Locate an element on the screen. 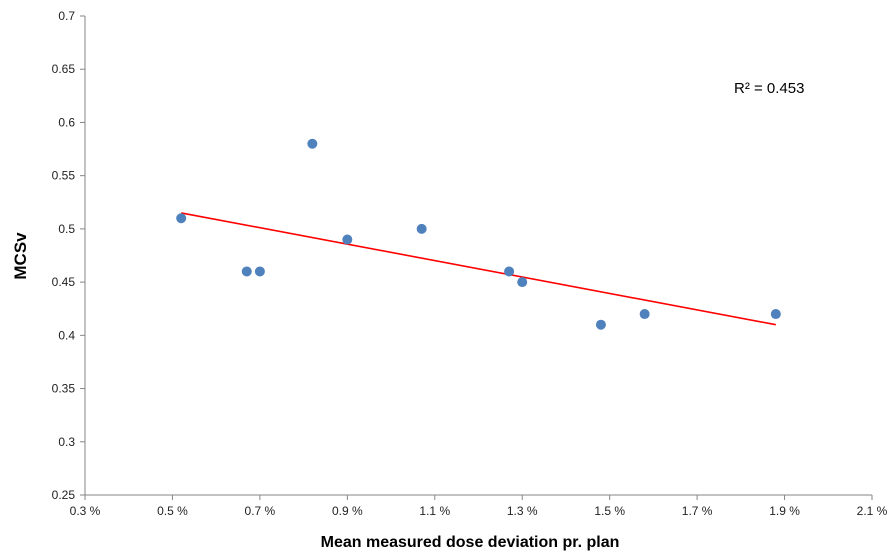 The height and width of the screenshot is (556, 892). y-tick-label: 0.55 is located at coordinates (64, 176).